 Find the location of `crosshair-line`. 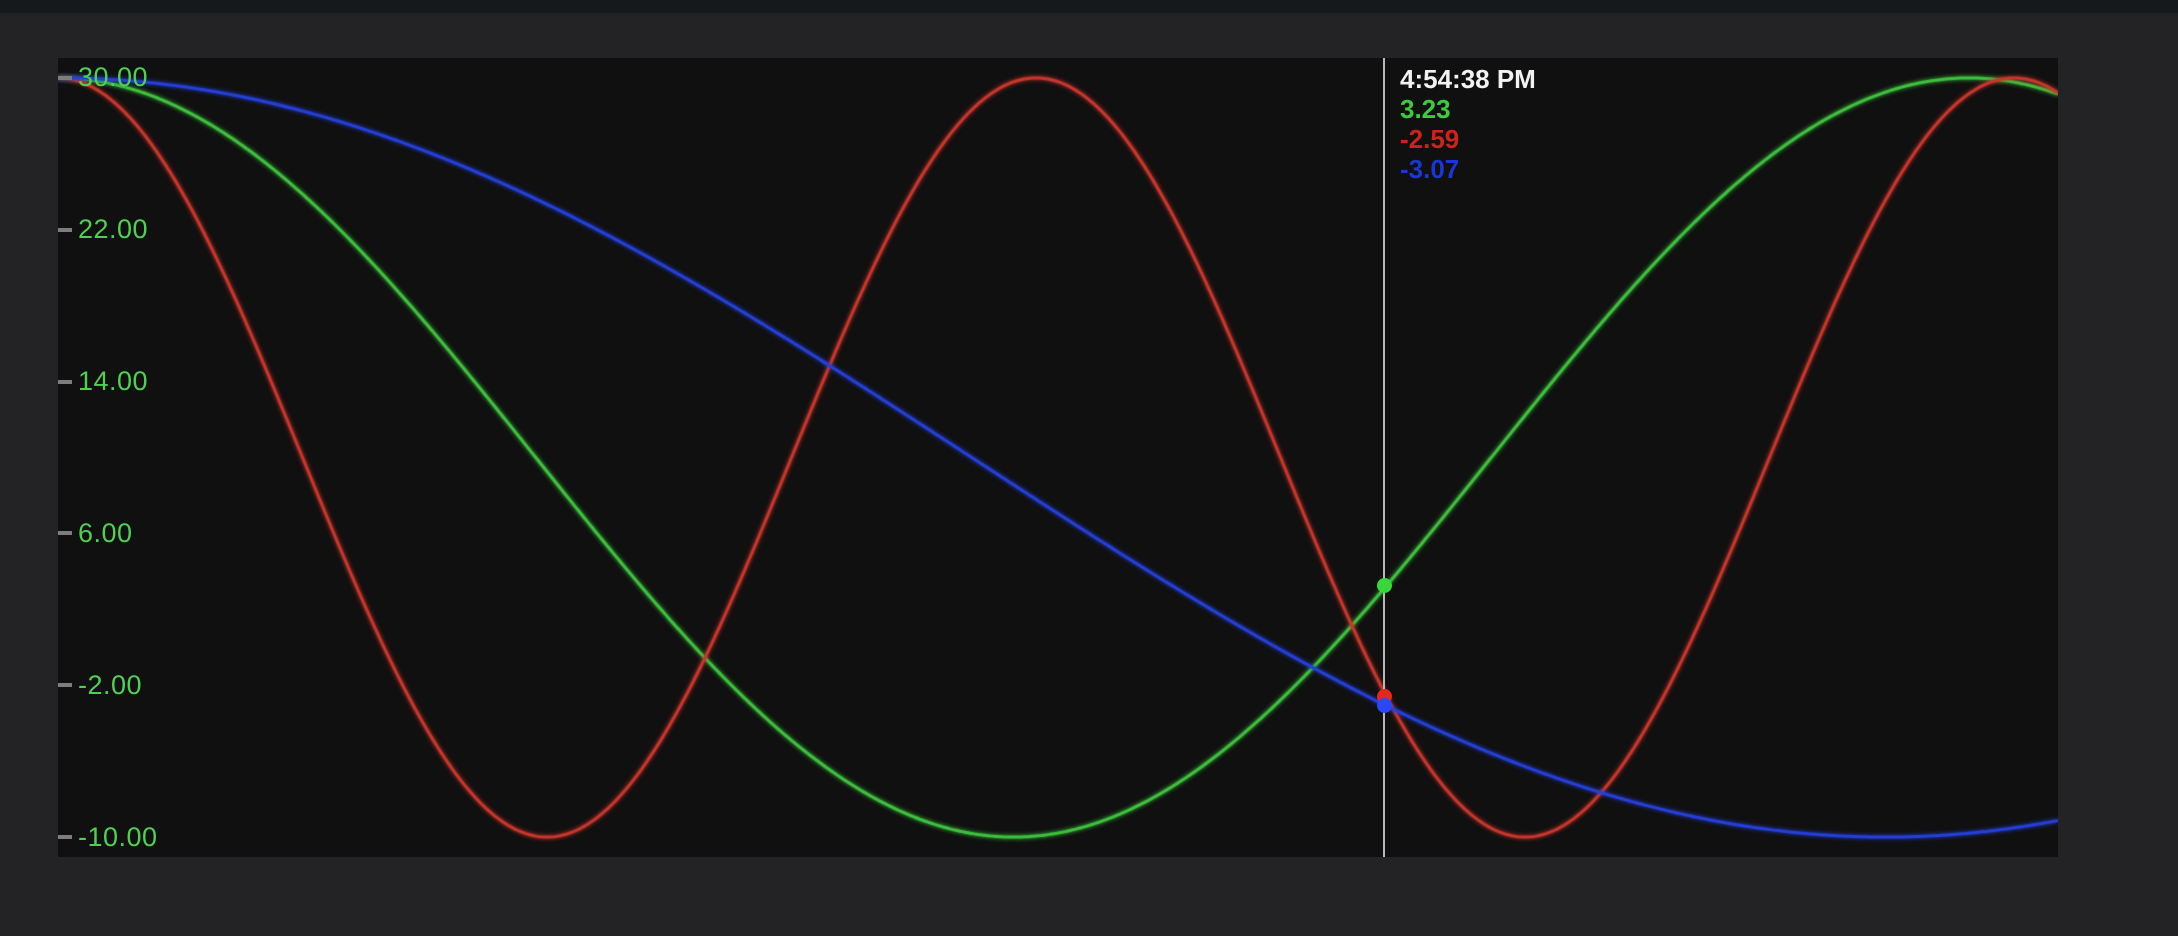

crosshair-line is located at coordinates (1384, 457).